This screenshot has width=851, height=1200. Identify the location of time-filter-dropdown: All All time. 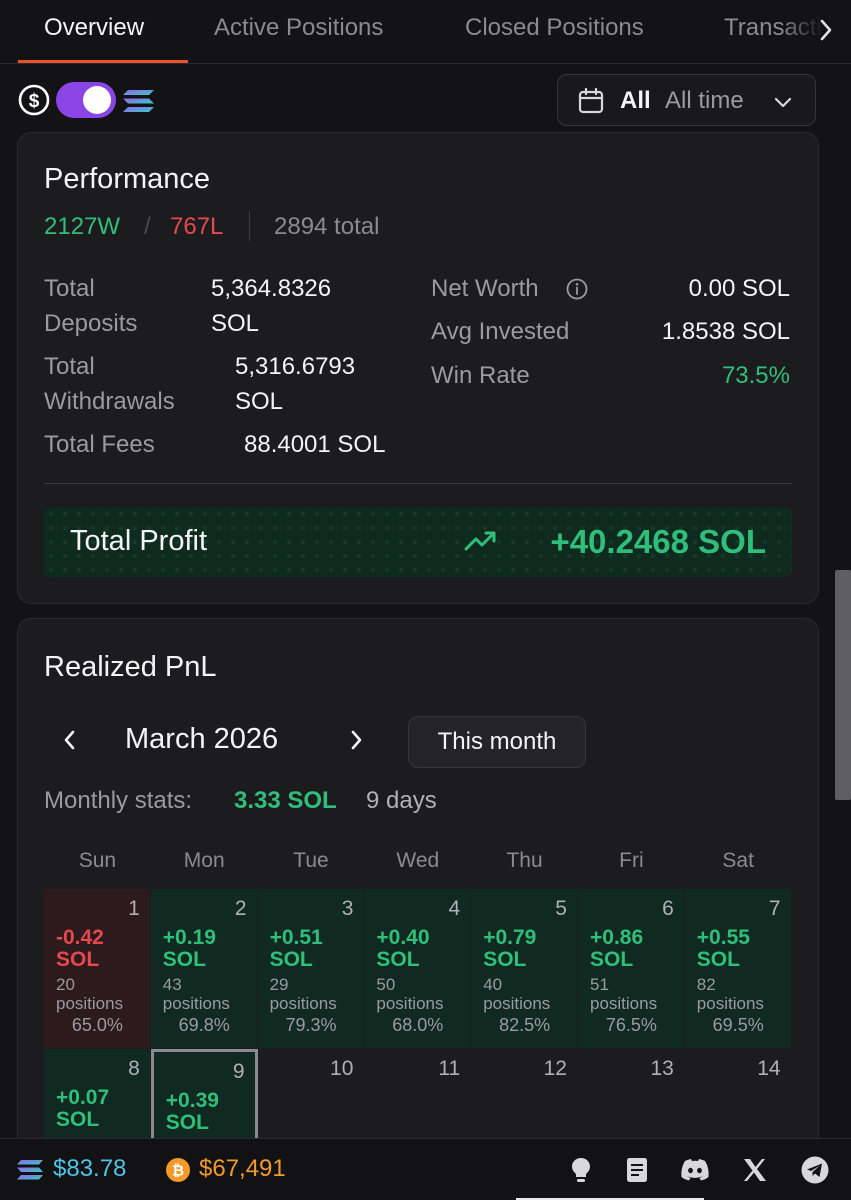
(686, 100).